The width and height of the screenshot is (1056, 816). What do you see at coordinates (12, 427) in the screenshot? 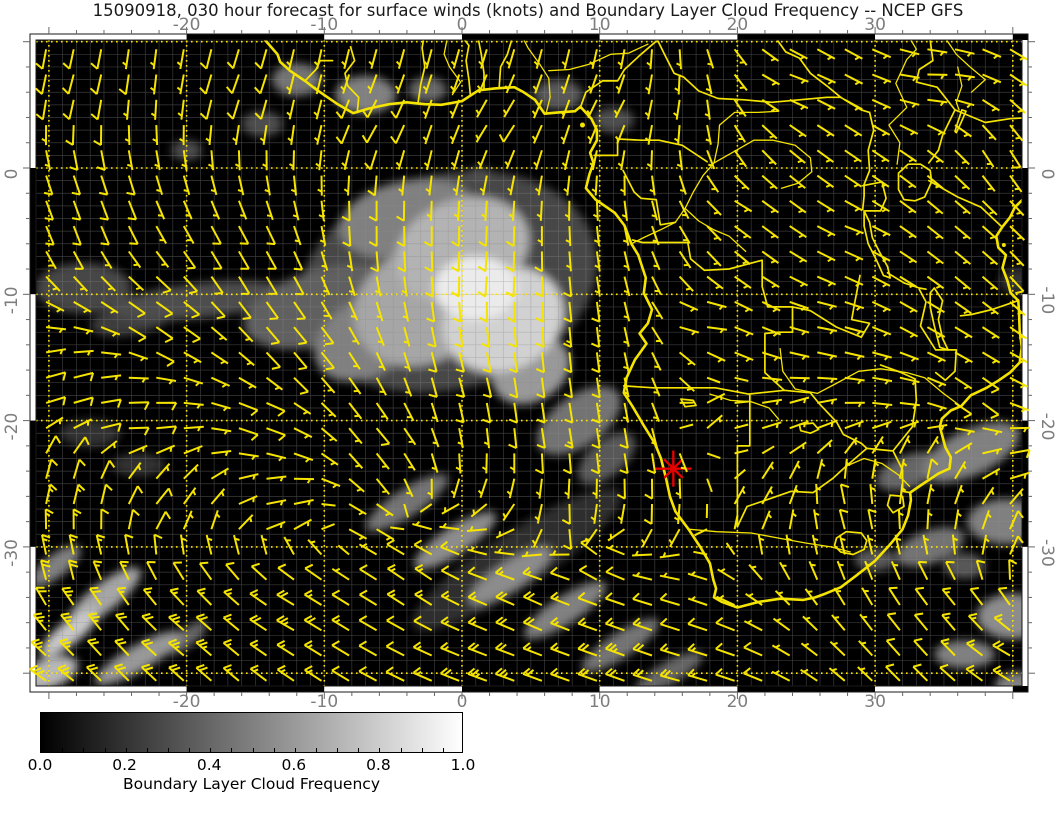
I see `left-axis-label: -20` at bounding box center [12, 427].